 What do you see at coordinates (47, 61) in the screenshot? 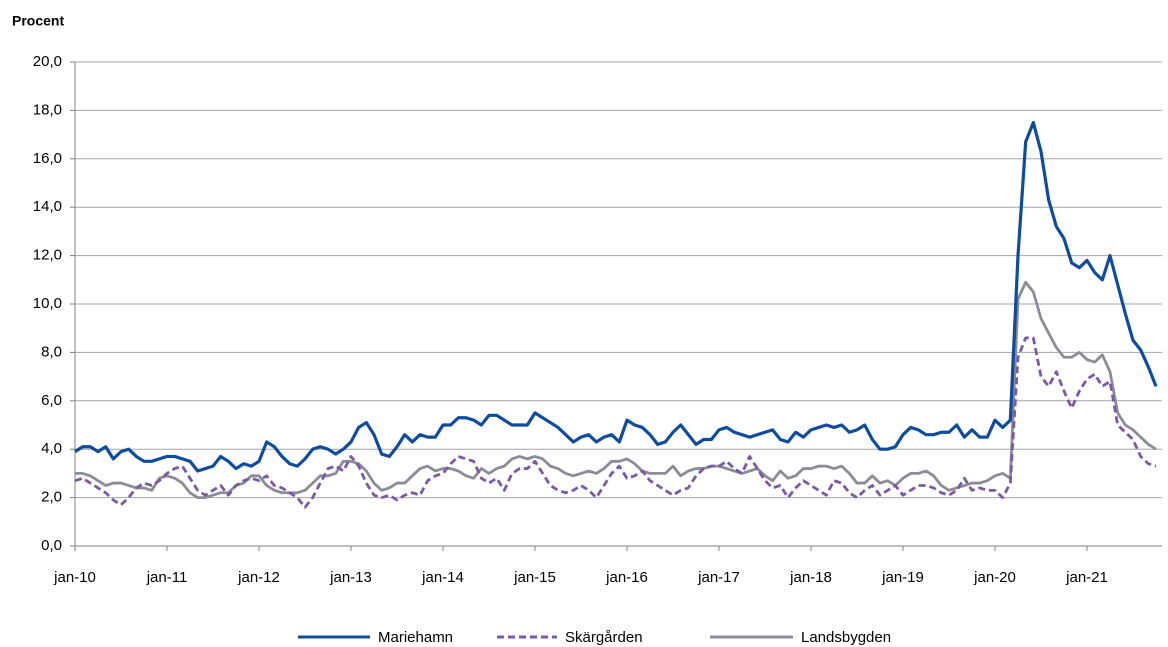
I see `y-tick-label: 20,0` at bounding box center [47, 61].